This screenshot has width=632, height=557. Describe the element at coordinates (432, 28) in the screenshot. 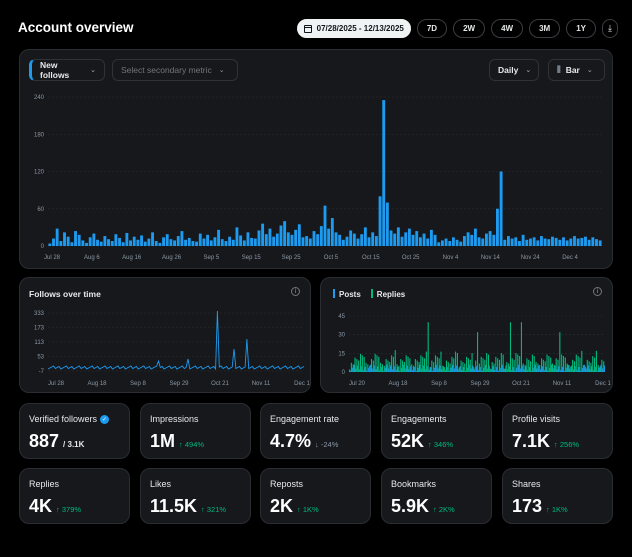

I see `range-7d-button: 7D` at that location.